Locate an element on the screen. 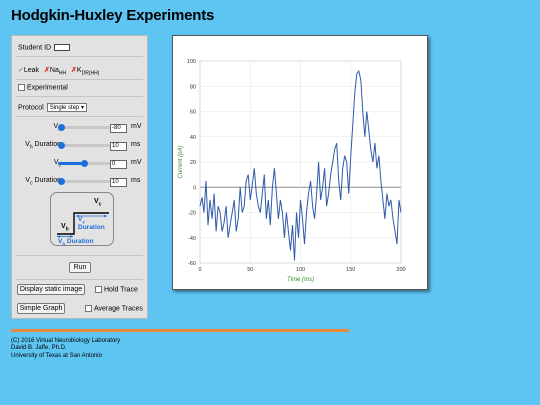 This screenshot has height=405, width=540. y-tick-label: -20 is located at coordinates (192, 214).